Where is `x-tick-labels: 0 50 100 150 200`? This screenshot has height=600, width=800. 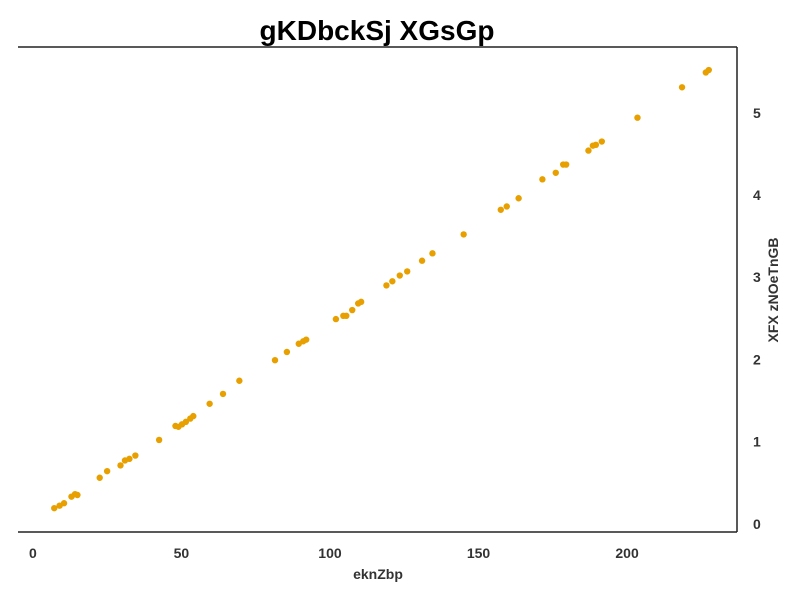 x-tick-labels: 0 50 100 150 200 is located at coordinates (334, 553).